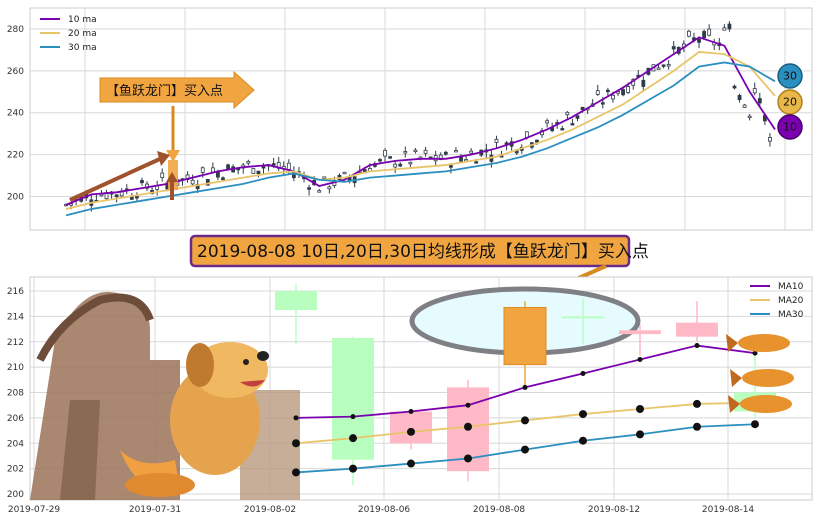 This screenshot has width=819, height=520. What do you see at coordinates (790, 127) in the screenshot?
I see `badge-10-circle` at bounding box center [790, 127].